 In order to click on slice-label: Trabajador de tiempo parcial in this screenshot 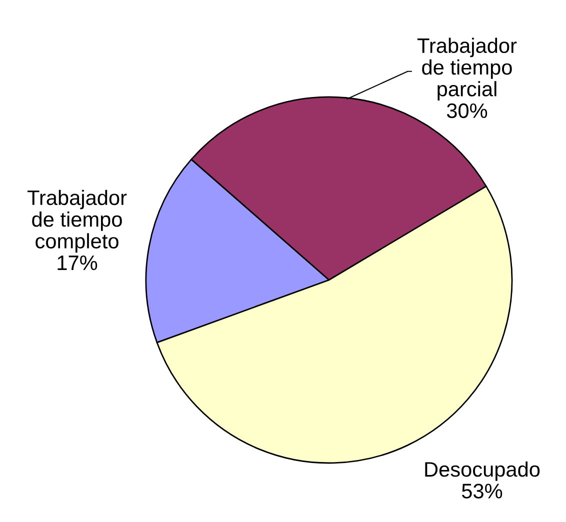, I will do `click(467, 69)`.